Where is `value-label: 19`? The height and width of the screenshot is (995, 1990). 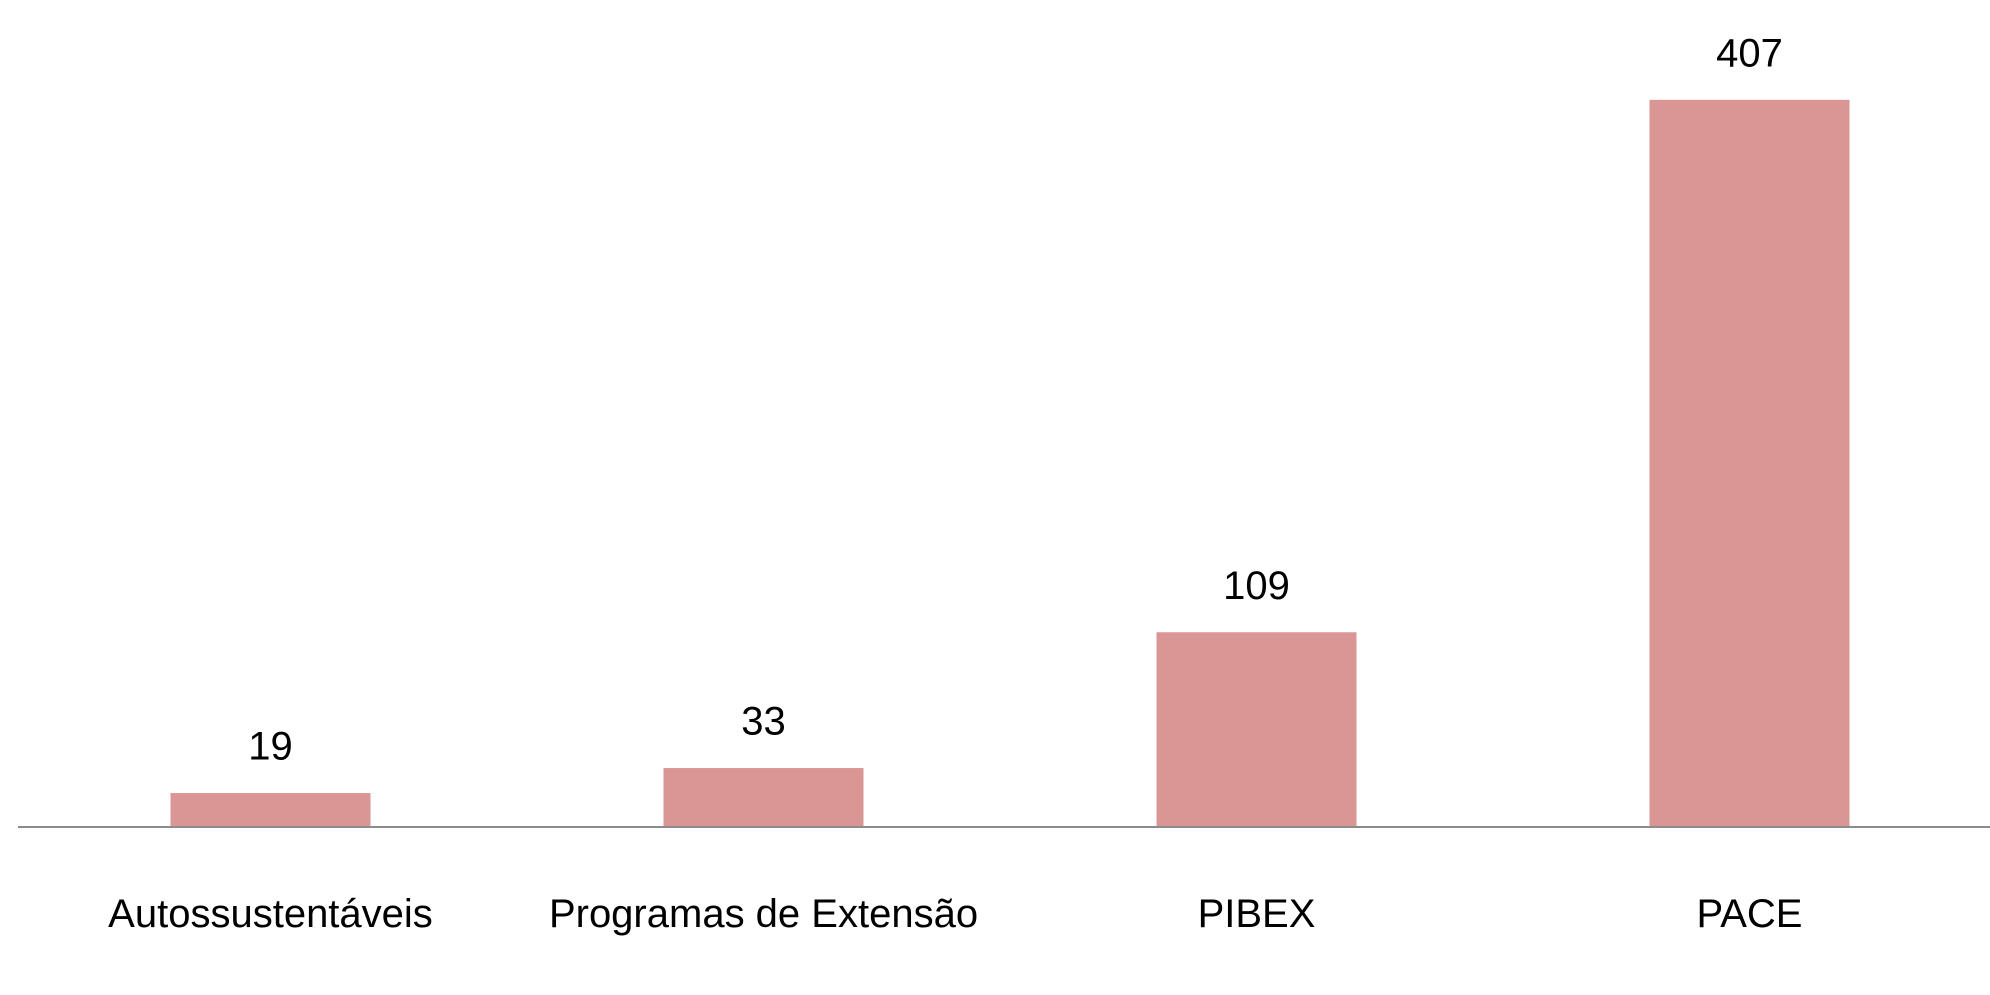
value-label: 19 is located at coordinates (270, 747).